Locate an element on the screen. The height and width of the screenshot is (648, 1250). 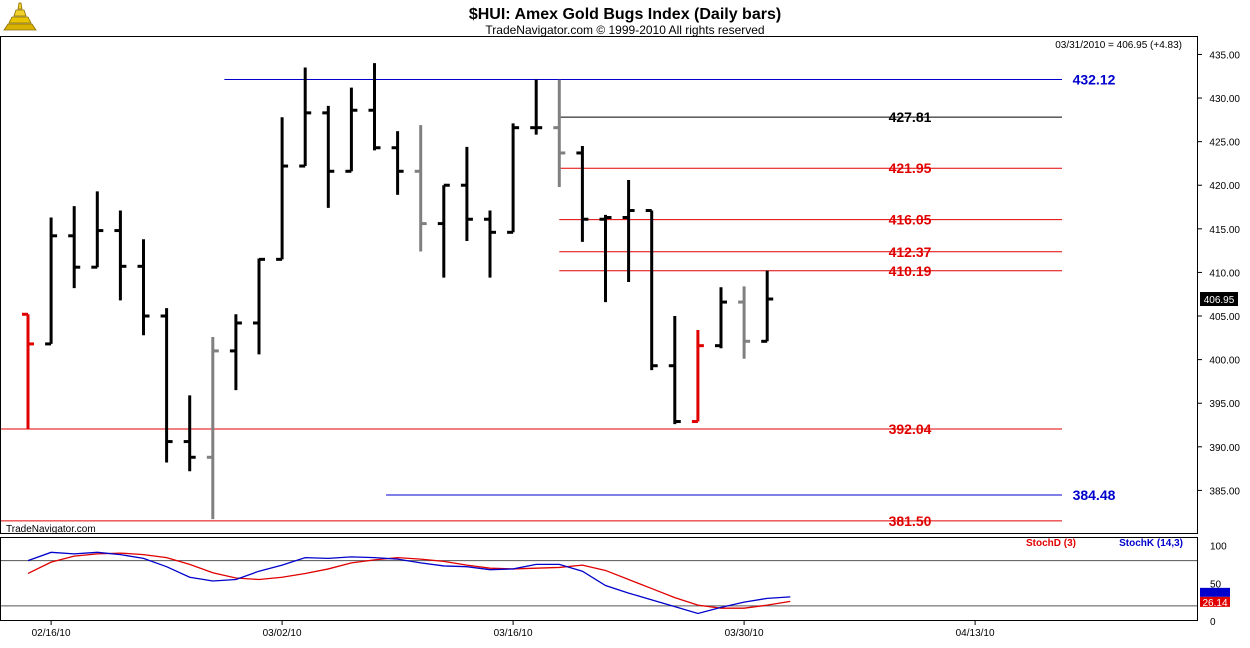
y-tick-label: 420.00 is located at coordinates (1224, 186).